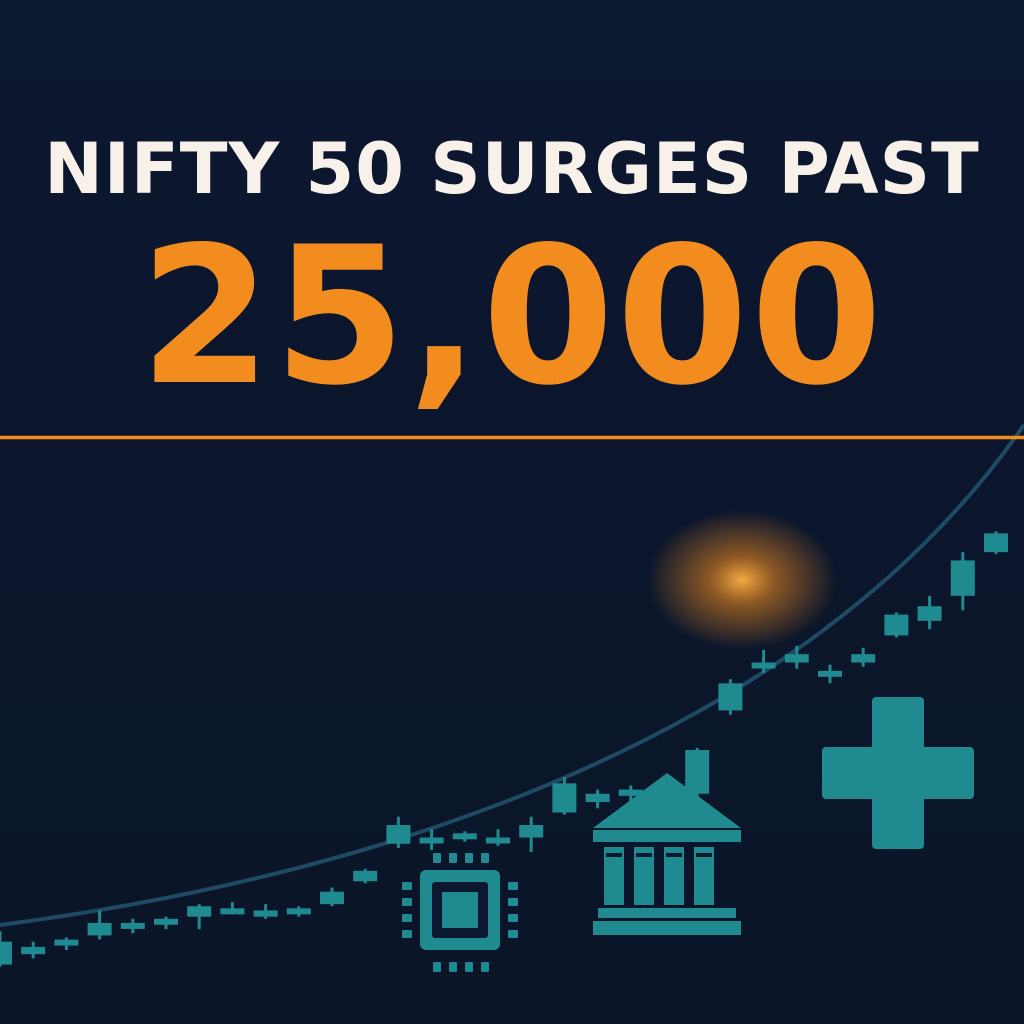 Image resolution: width=1024 pixels, height=1024 pixels. What do you see at coordinates (460, 912) in the screenshot?
I see `chip-icon` at bounding box center [460, 912].